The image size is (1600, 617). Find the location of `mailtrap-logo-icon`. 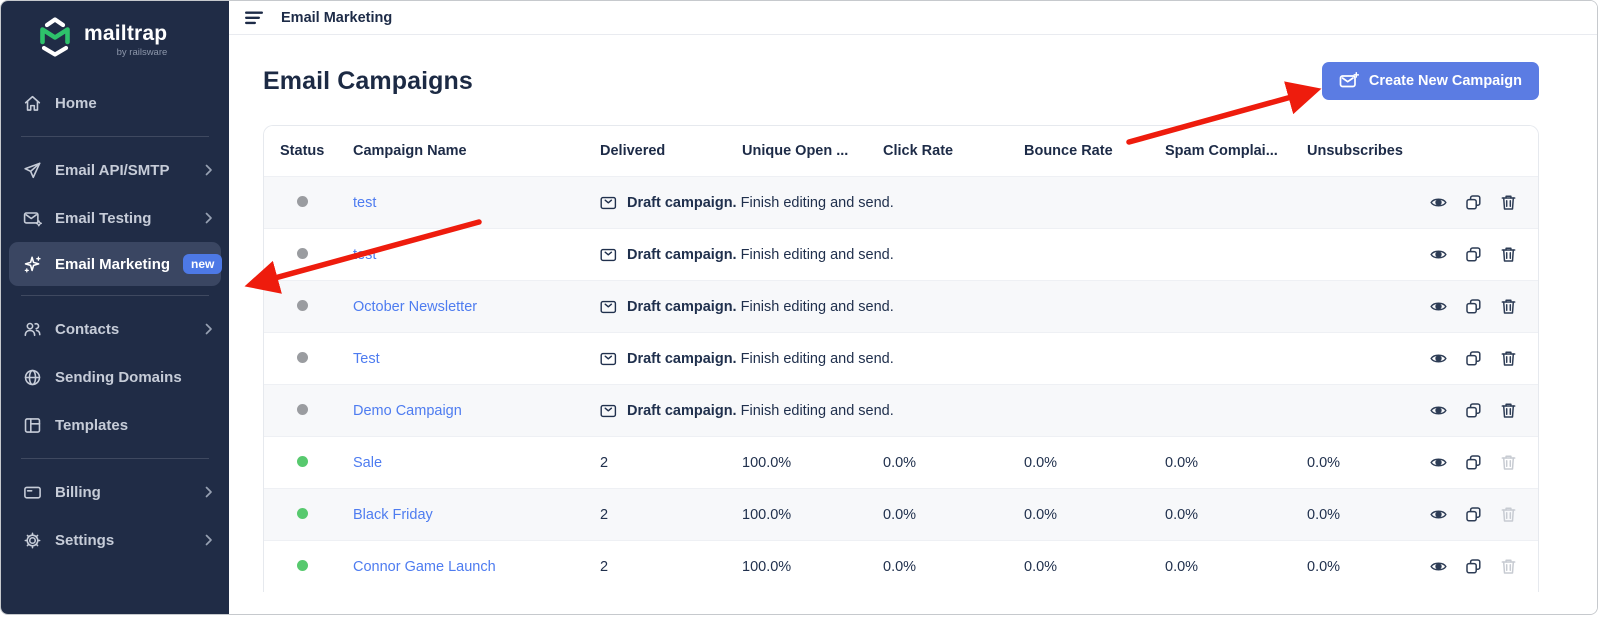

mailtrap-logo-icon is located at coordinates (55, 39).